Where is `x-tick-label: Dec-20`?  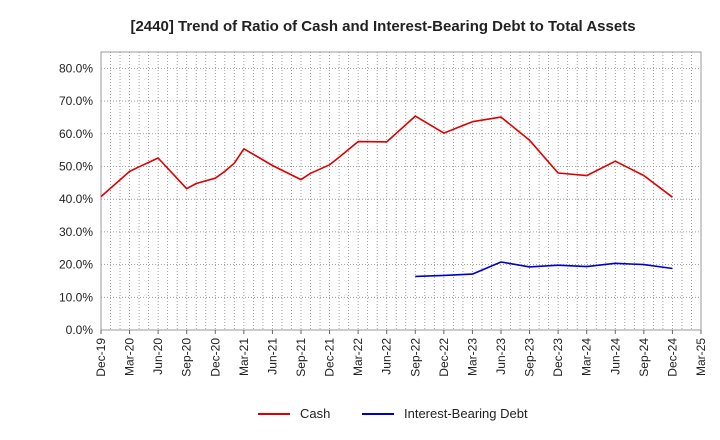 x-tick-label: Dec-20 is located at coordinates (215, 357).